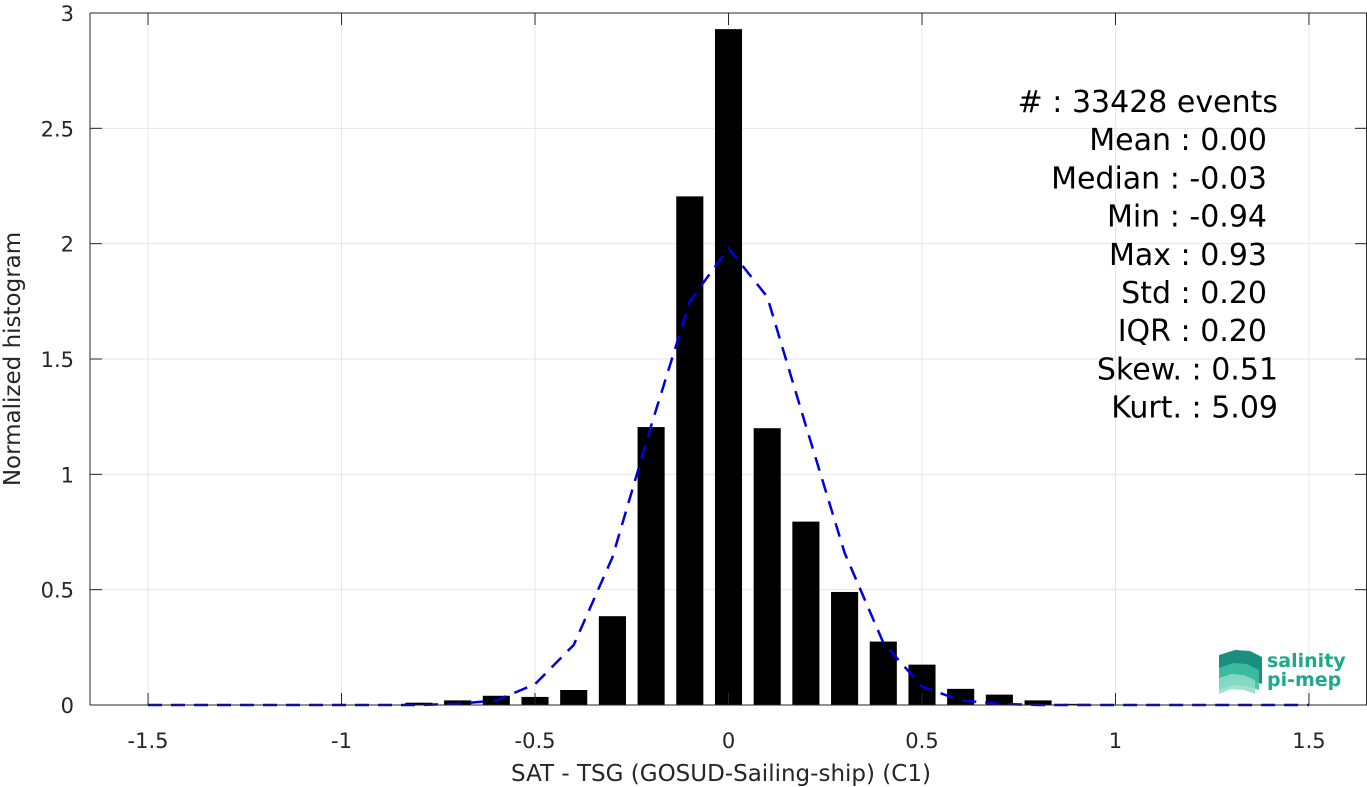  I want to click on stat-line: Median : -0.03, so click(1159, 178).